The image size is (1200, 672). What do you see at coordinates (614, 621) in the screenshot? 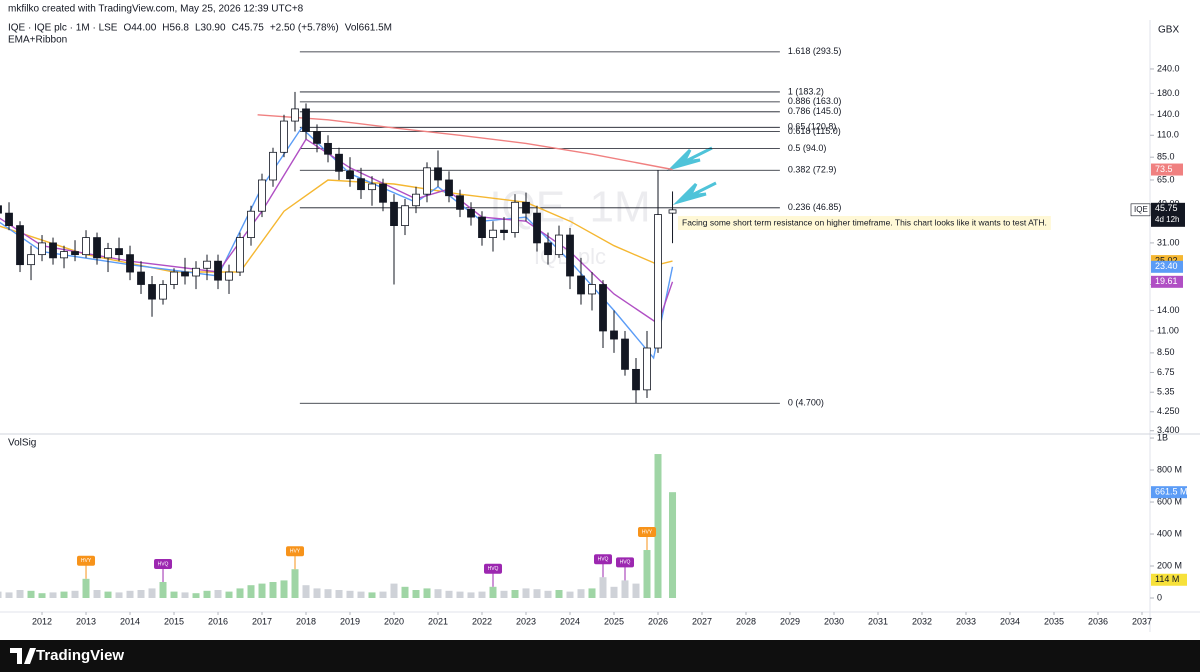
I see `x-tick-label: 2025` at bounding box center [614, 621].